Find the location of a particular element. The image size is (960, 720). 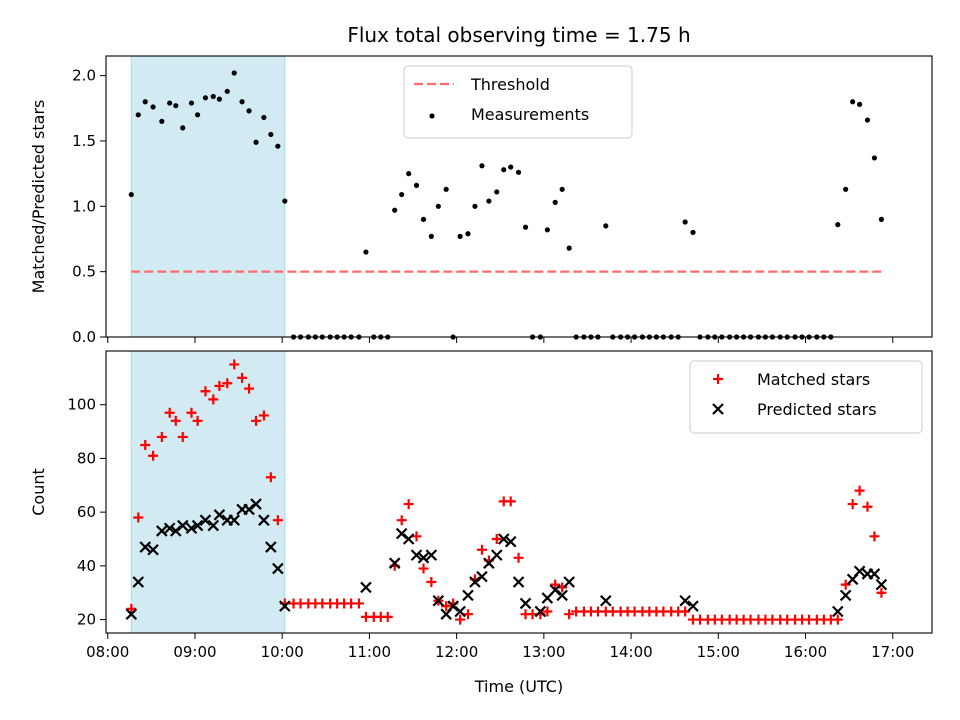

y-tick-label: 0.0 is located at coordinates (84, 337).